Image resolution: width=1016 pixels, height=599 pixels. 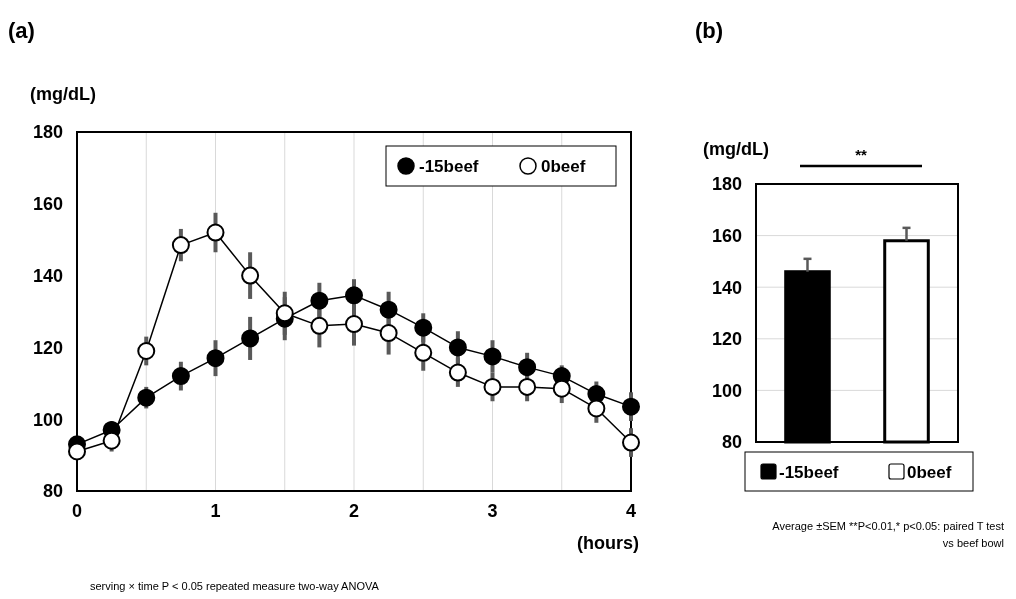 I want to click on text: Average ±SEM **P<0.01,* p<0.05: paired T test vs beef bowl, so click(x=888, y=534).